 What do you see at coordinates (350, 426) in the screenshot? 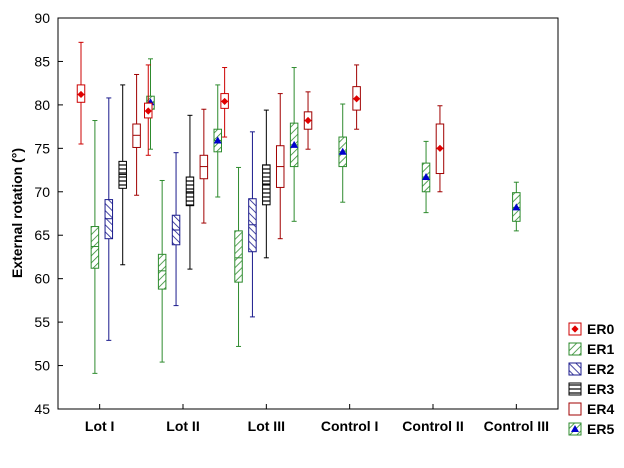
I see `x-tick-label: Control I` at bounding box center [350, 426].